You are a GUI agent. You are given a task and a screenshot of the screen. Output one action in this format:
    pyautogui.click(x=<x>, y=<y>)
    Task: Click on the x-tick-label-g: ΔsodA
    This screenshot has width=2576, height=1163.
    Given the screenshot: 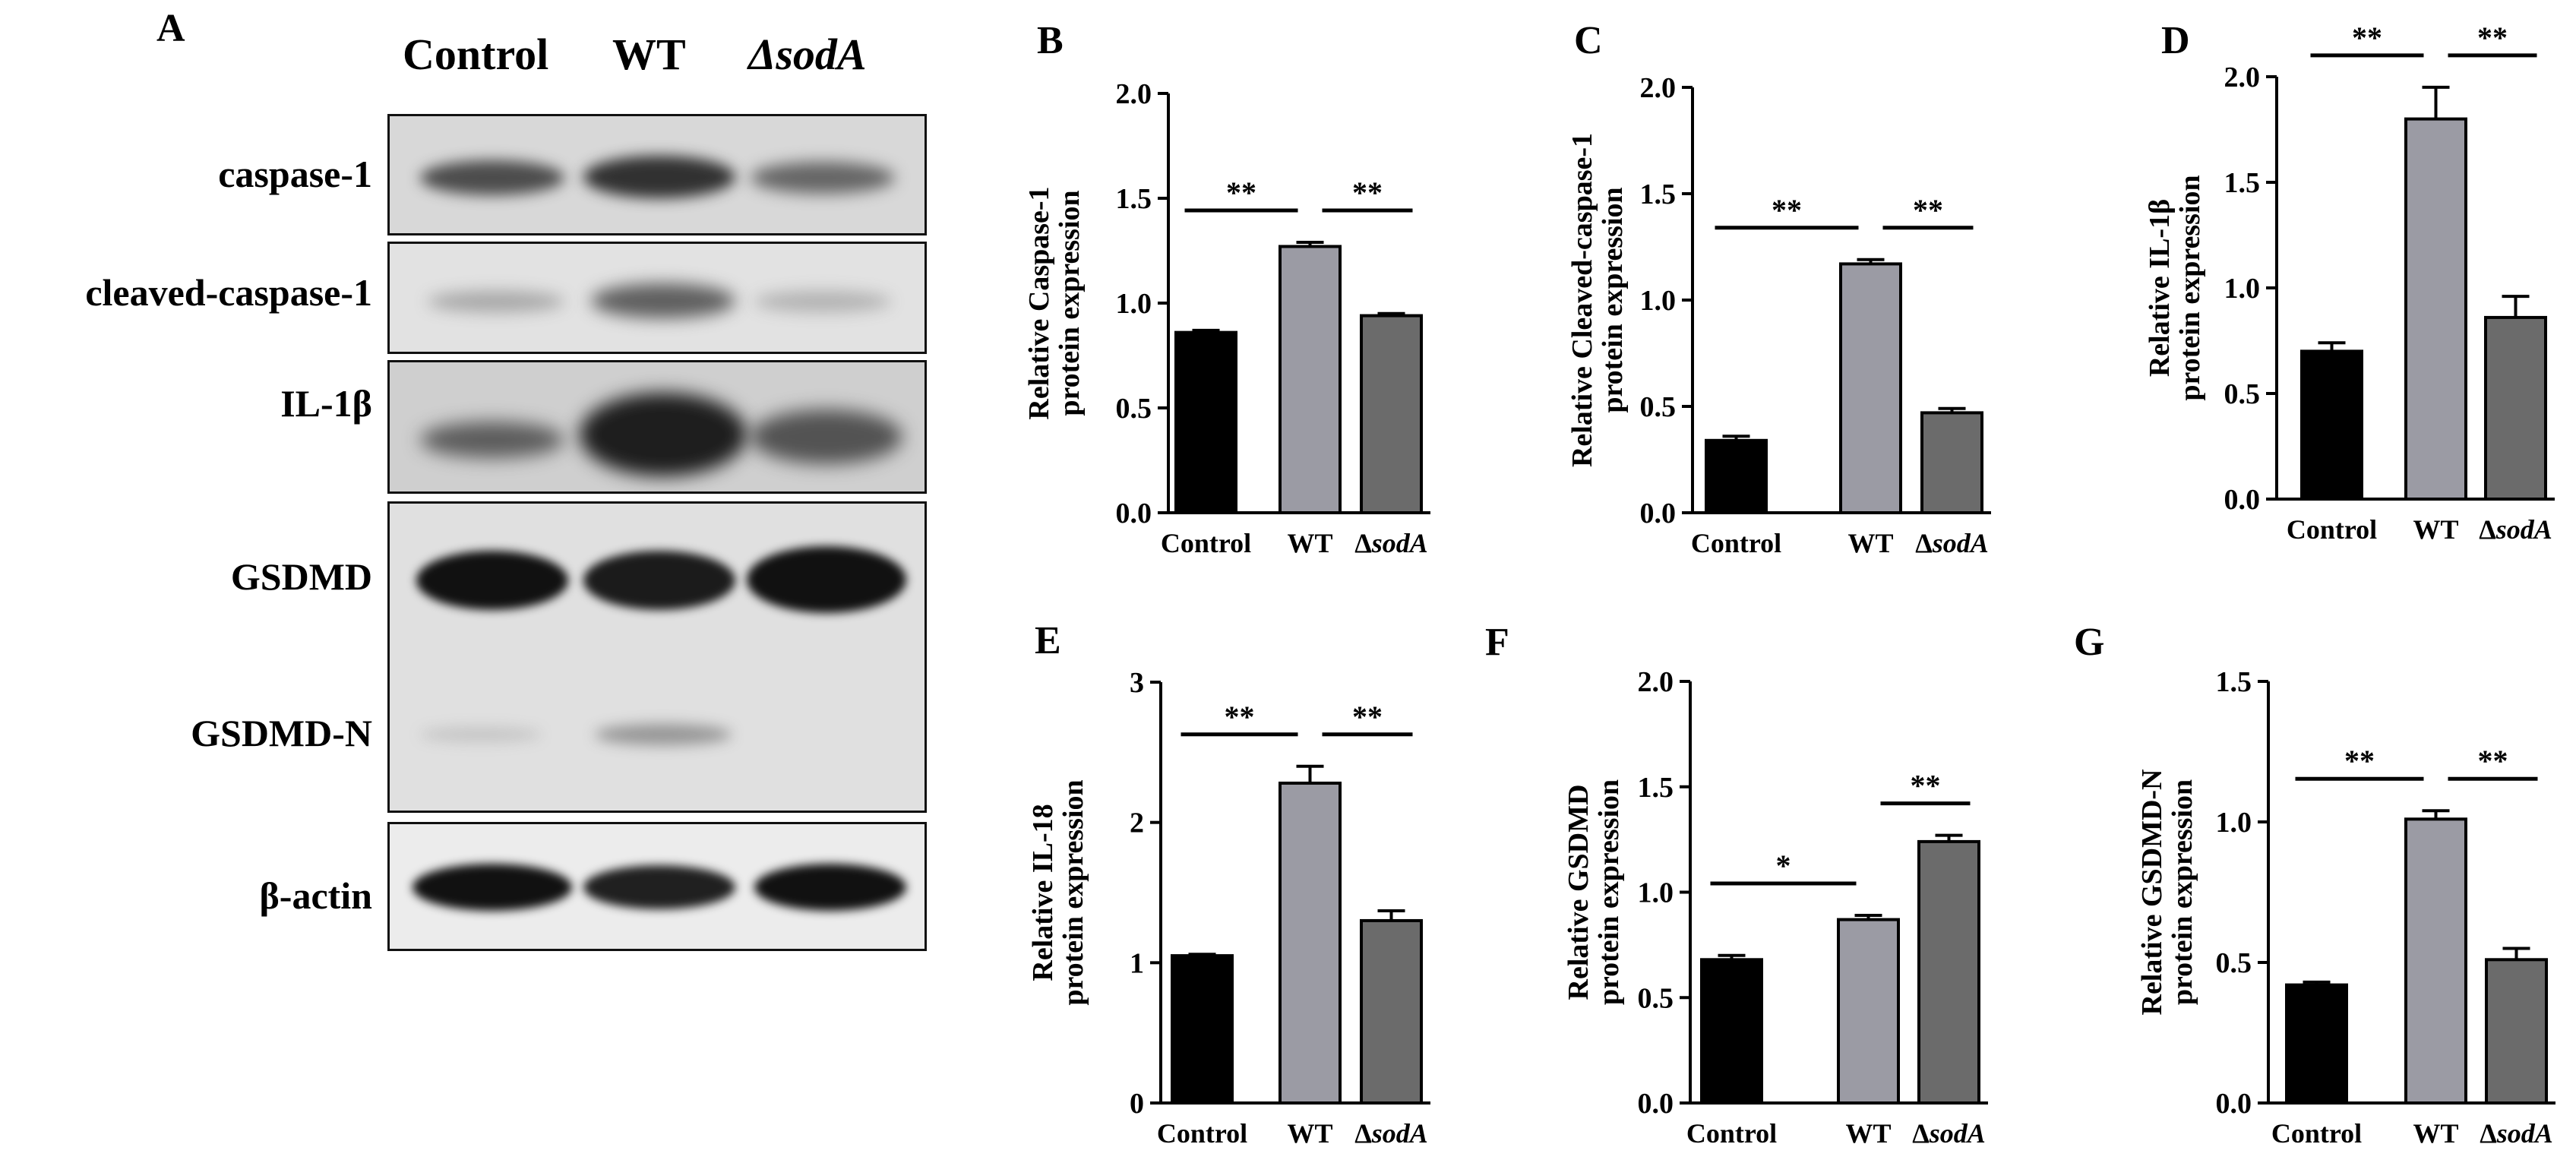 What is the action you would take?
    pyautogui.click(x=2516, y=1133)
    